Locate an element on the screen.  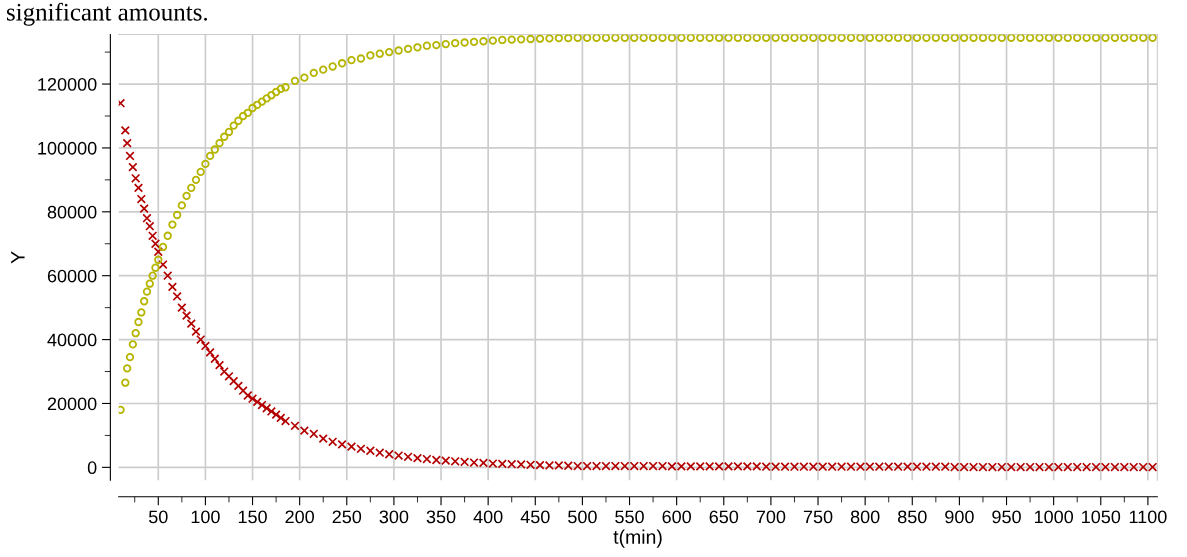
x-tick-label: 900 is located at coordinates (959, 517).